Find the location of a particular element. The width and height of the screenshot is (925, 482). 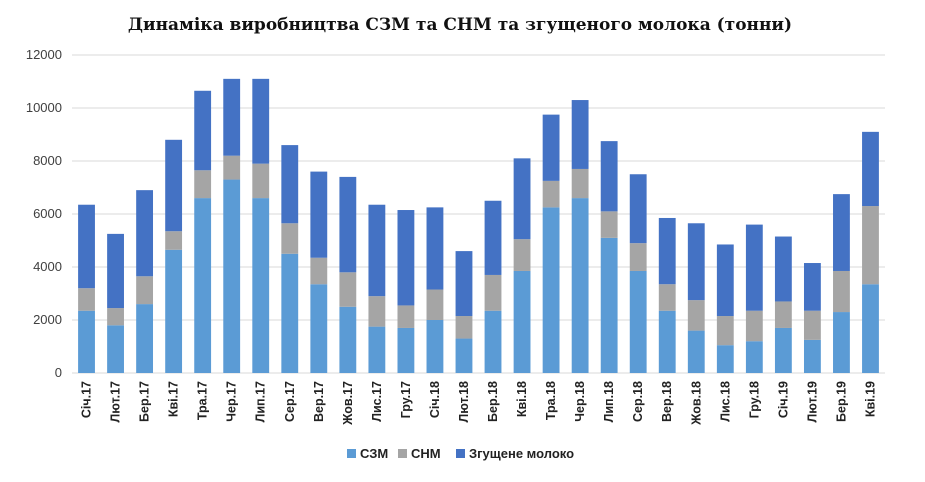

y-tick-label: 4000 is located at coordinates (47, 266).